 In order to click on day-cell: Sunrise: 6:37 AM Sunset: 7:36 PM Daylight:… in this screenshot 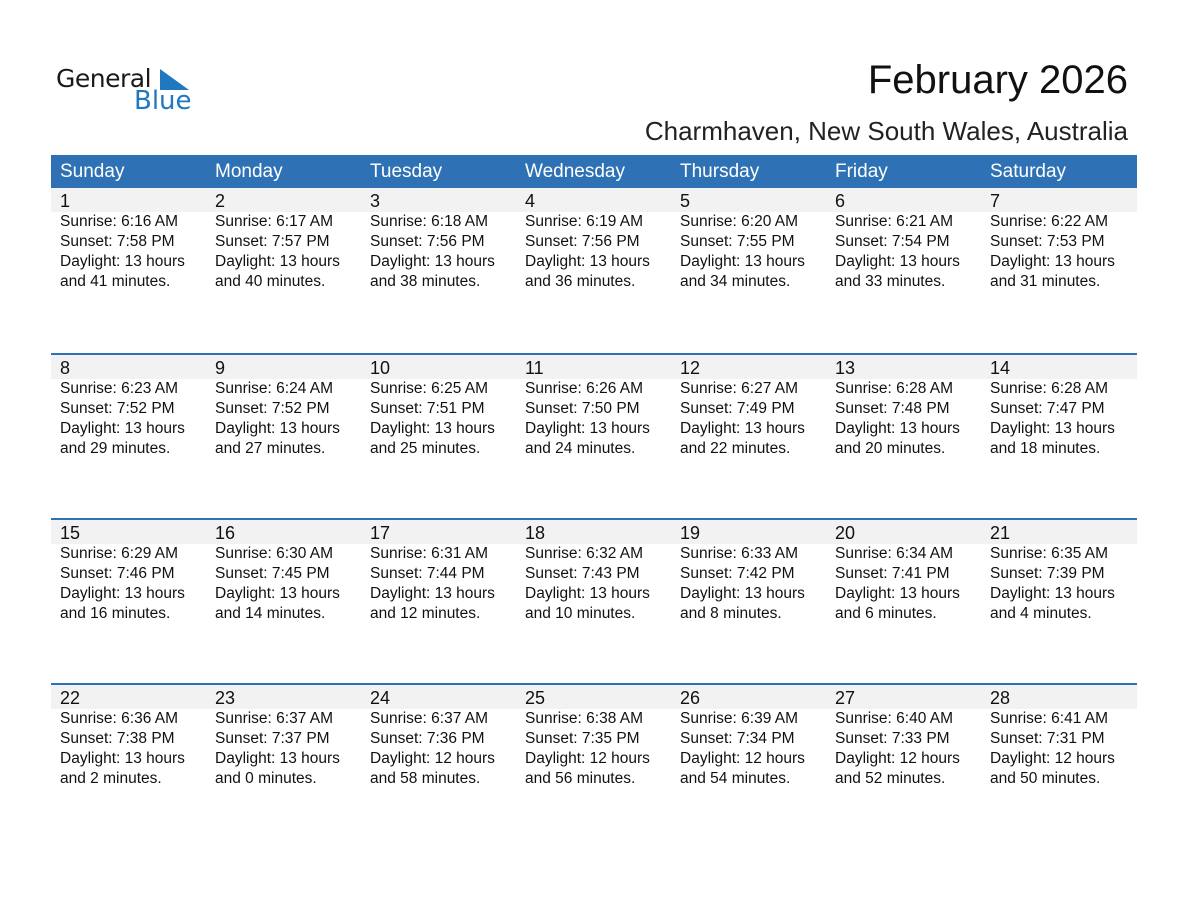, I will do `click(438, 749)`.